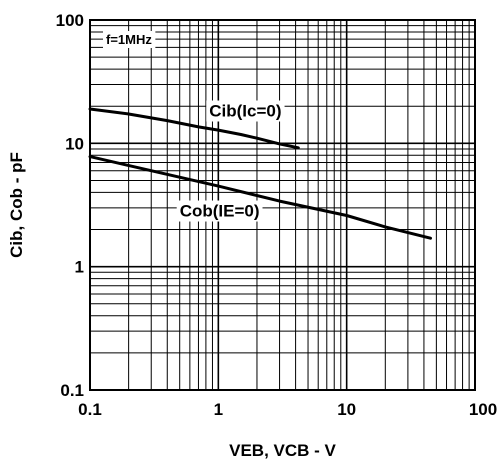 This screenshot has height=464, width=502. What do you see at coordinates (483, 409) in the screenshot?
I see `x-tick-label: 100` at bounding box center [483, 409].